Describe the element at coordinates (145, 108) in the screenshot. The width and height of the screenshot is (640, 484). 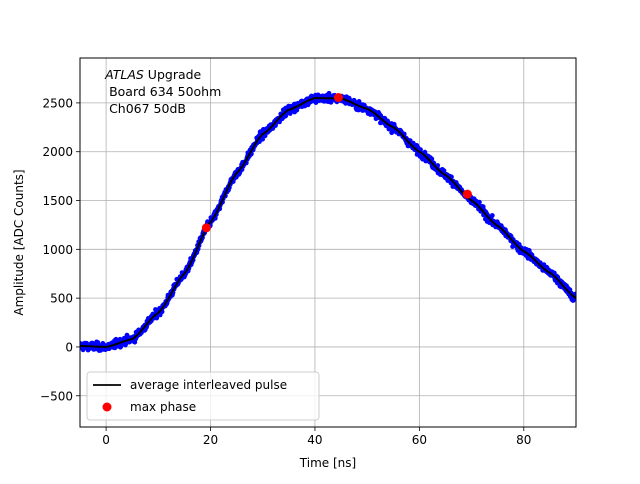
I see `annotation-line-3: Ch067 50dB` at that location.